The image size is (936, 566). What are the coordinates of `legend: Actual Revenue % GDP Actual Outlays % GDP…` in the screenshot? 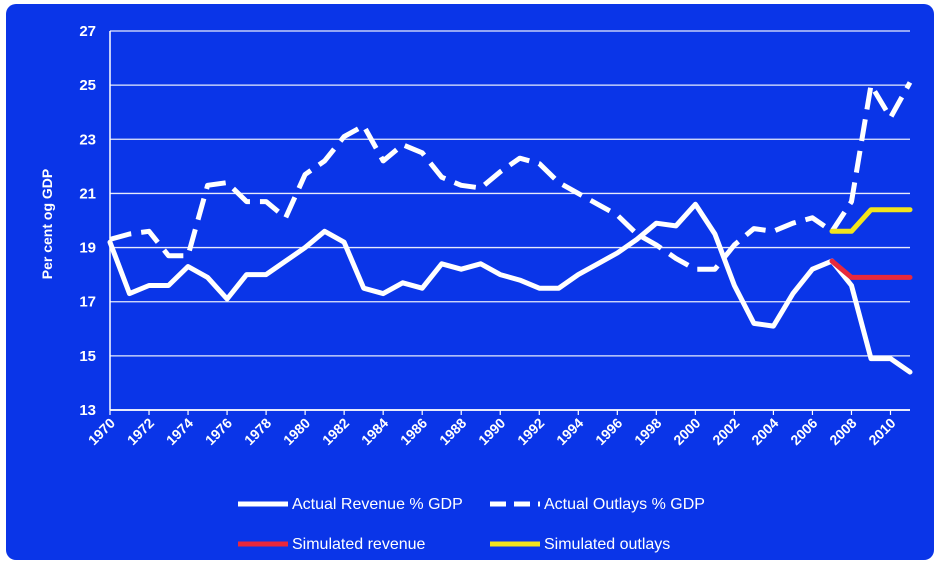 It's located at (471, 524).